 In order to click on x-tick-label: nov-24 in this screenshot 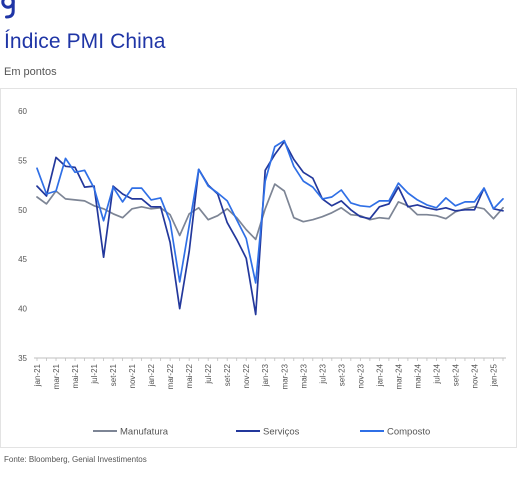, I will do `click(474, 375)`.